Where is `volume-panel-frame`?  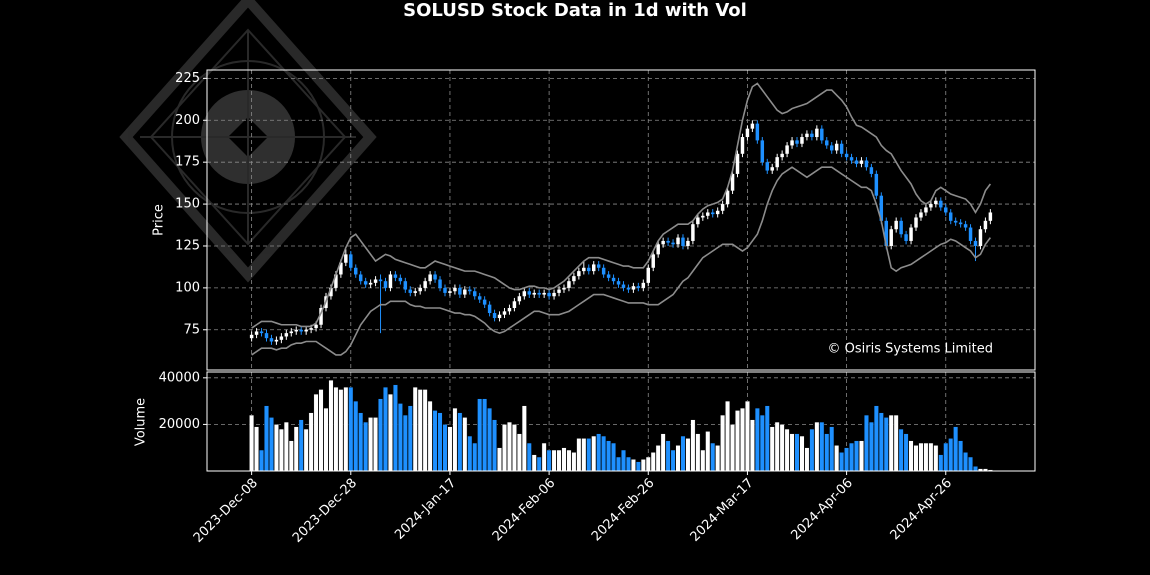 volume-panel-frame is located at coordinates (621, 421).